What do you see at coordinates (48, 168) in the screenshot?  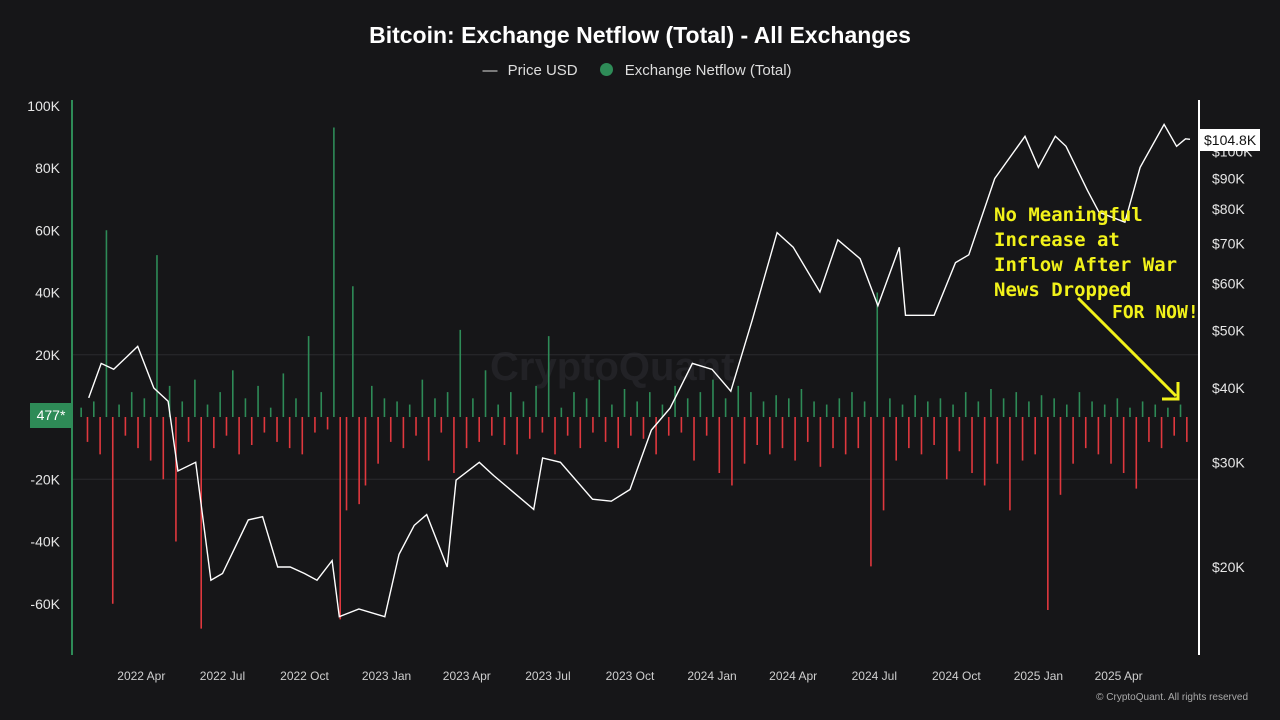 I see `left-tick-label: 80K` at bounding box center [48, 168].